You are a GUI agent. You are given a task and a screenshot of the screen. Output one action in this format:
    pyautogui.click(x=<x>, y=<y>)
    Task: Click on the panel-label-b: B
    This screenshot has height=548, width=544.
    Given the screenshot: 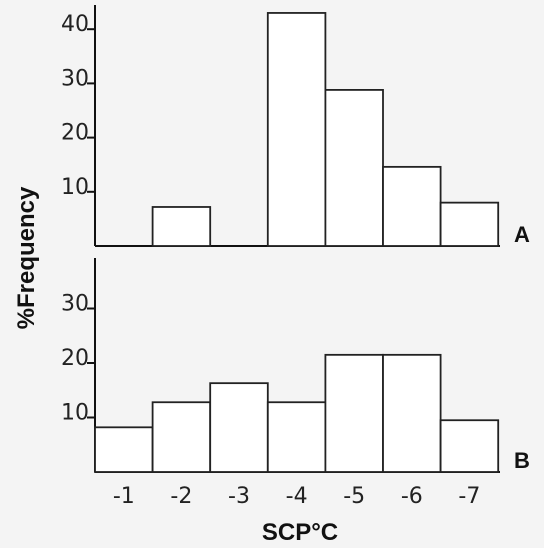 What is the action you would take?
    pyautogui.click(x=522, y=460)
    